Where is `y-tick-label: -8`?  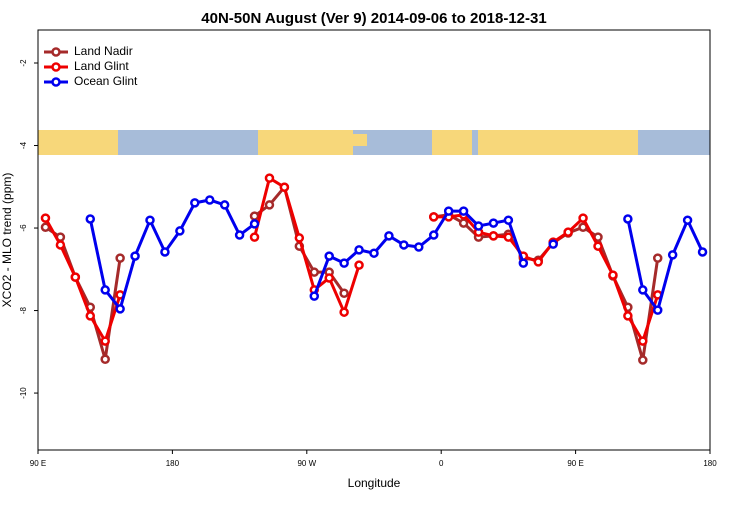 y-tick-label: -8 is located at coordinates (23, 310).